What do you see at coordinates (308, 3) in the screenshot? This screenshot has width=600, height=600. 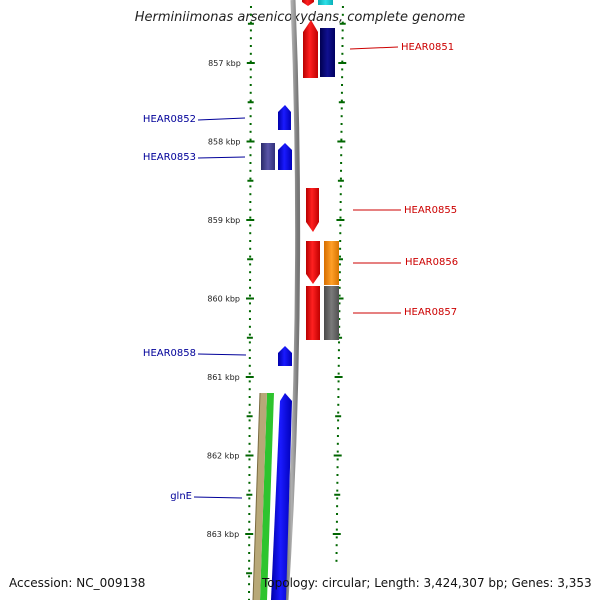 I see `gene-top-red` at bounding box center [308, 3].